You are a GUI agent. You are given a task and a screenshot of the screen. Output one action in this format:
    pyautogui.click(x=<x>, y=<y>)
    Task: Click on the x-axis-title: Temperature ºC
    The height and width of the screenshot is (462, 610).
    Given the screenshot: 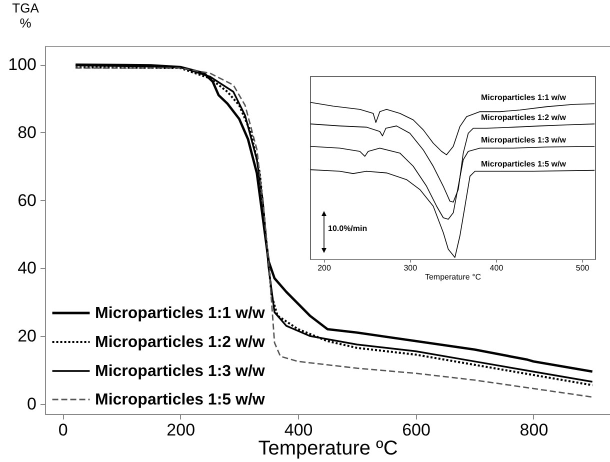 What is the action you would take?
    pyautogui.click(x=328, y=449)
    